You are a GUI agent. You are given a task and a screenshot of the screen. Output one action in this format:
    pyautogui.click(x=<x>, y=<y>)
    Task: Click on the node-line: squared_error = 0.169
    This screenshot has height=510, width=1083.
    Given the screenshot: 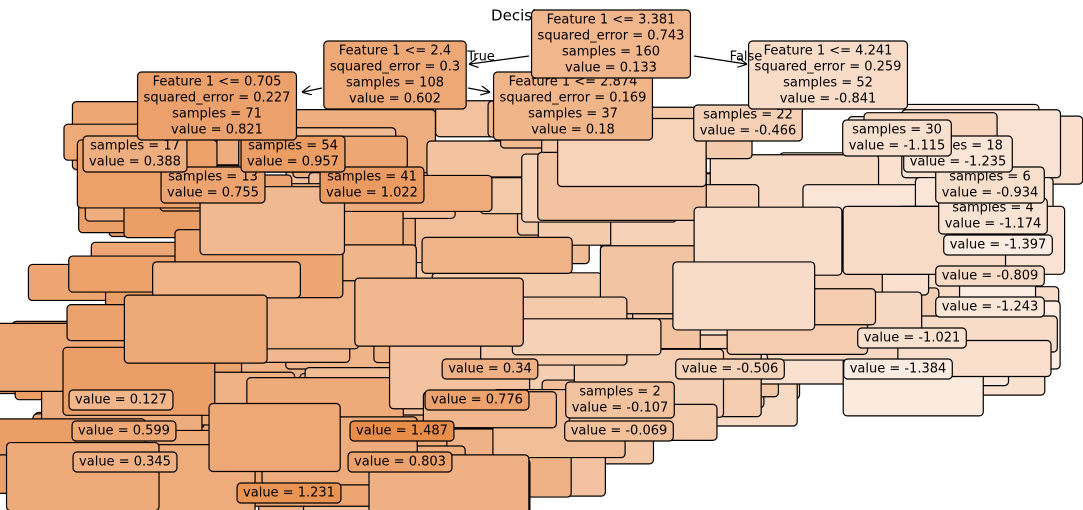 What is the action you would take?
    pyautogui.click(x=573, y=98)
    